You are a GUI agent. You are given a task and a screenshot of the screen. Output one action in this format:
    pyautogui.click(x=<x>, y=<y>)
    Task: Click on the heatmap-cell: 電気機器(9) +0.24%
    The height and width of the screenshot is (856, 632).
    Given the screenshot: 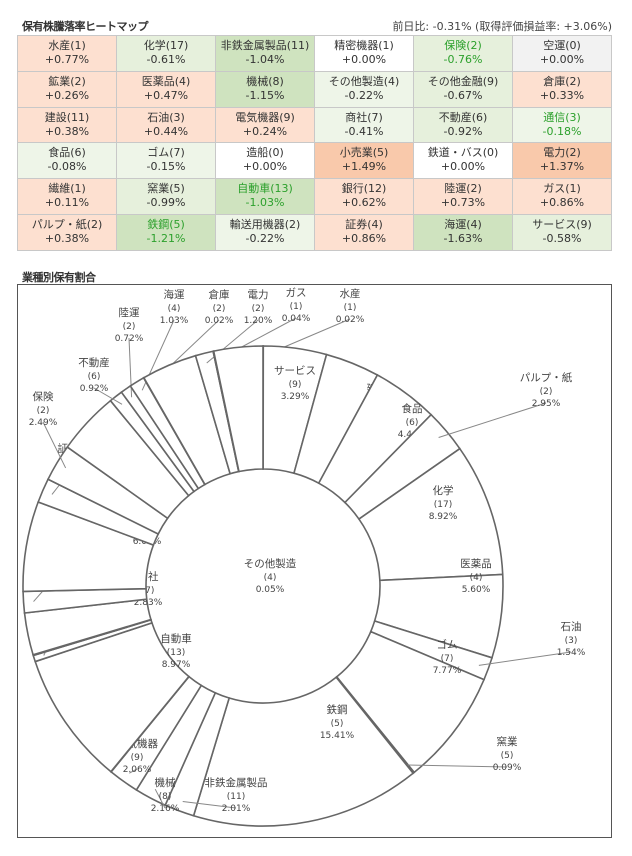 What is the action you would take?
    pyautogui.click(x=265, y=125)
    